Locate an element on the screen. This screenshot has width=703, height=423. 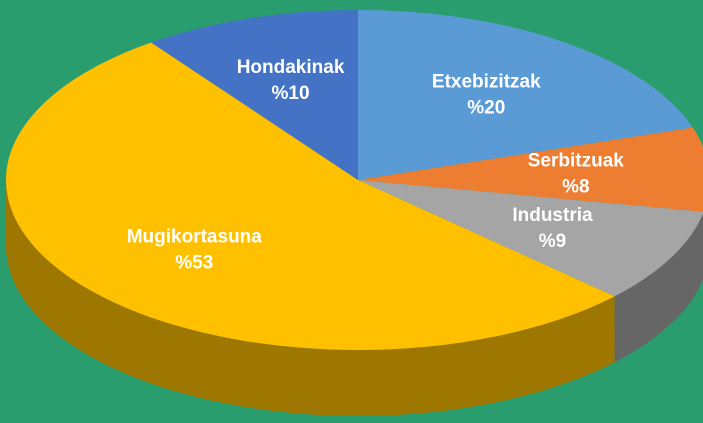
slice-label: Industria is located at coordinates (552, 215).